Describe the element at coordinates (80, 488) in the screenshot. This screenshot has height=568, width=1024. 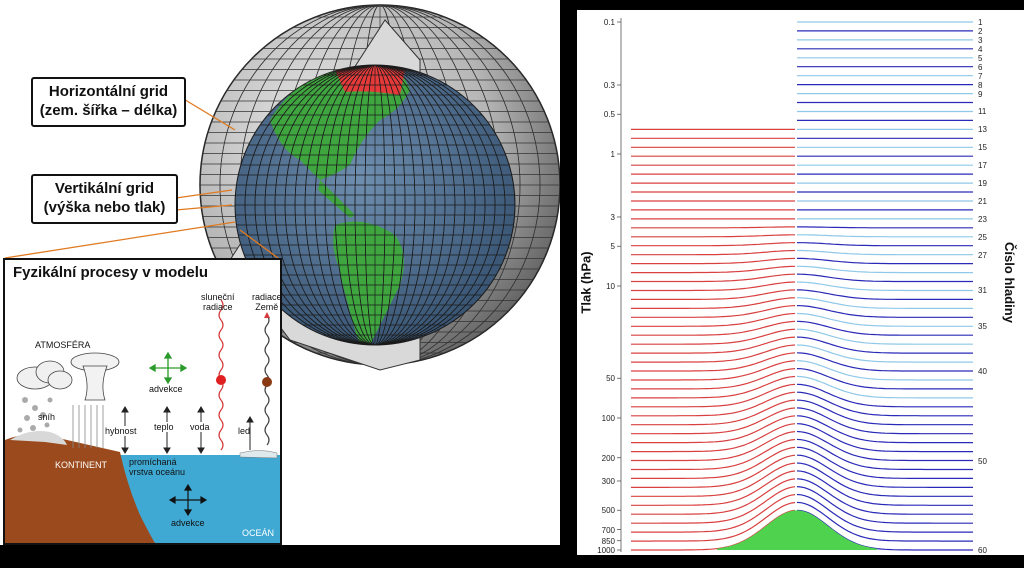
I see `continent-area` at that location.